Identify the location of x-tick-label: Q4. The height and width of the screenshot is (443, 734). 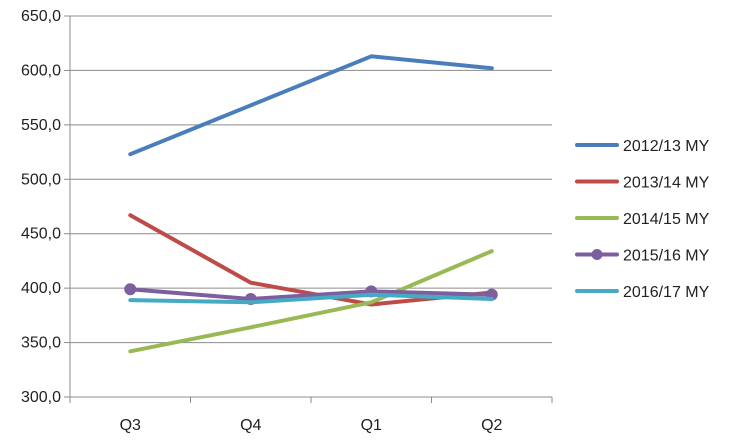
(250, 425).